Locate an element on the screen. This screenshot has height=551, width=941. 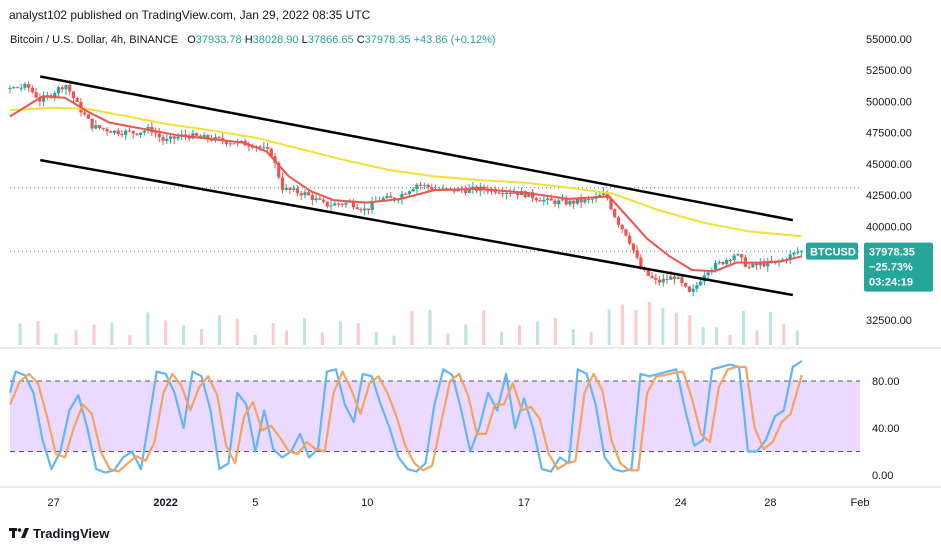
time-axis-label: 24 is located at coordinates (681, 503).